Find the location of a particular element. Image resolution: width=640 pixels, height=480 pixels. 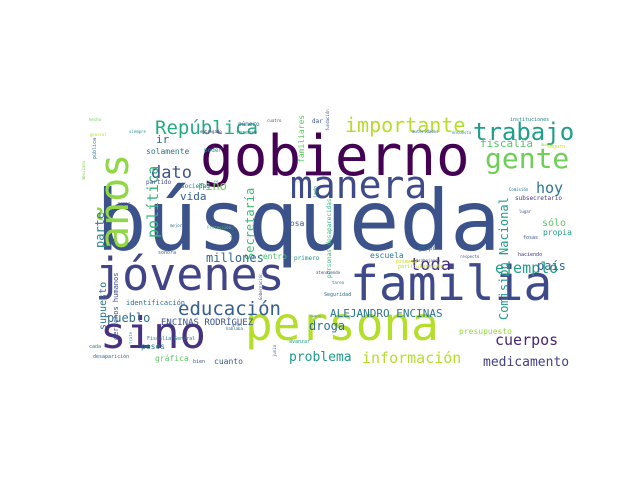

word-instituciones: instituciones is located at coordinates (529, 120).